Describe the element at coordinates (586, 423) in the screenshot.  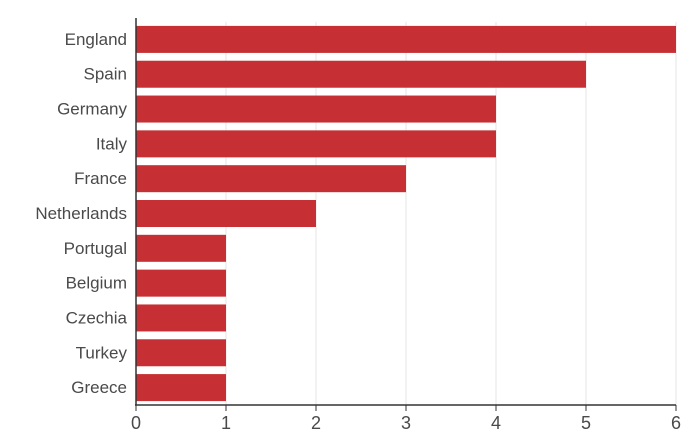
I see `x-tick-label-5: 5` at that location.